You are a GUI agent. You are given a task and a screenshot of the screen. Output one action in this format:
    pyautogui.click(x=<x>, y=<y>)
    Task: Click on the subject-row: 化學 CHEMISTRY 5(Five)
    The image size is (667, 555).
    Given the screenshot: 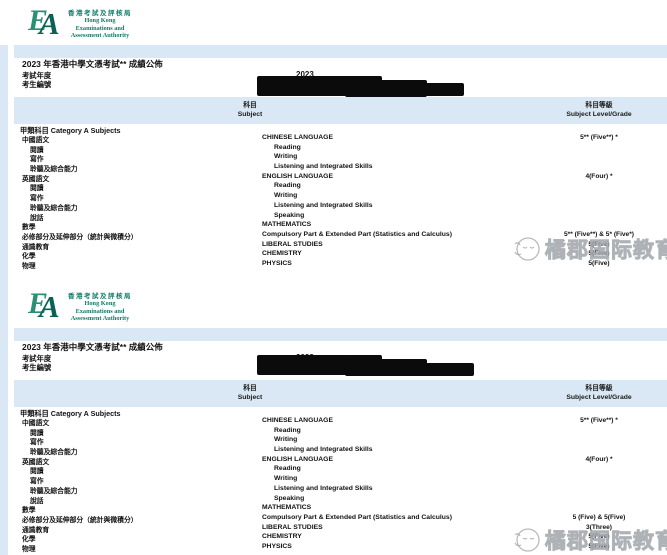 What is the action you would take?
    pyautogui.click(x=333, y=538)
    